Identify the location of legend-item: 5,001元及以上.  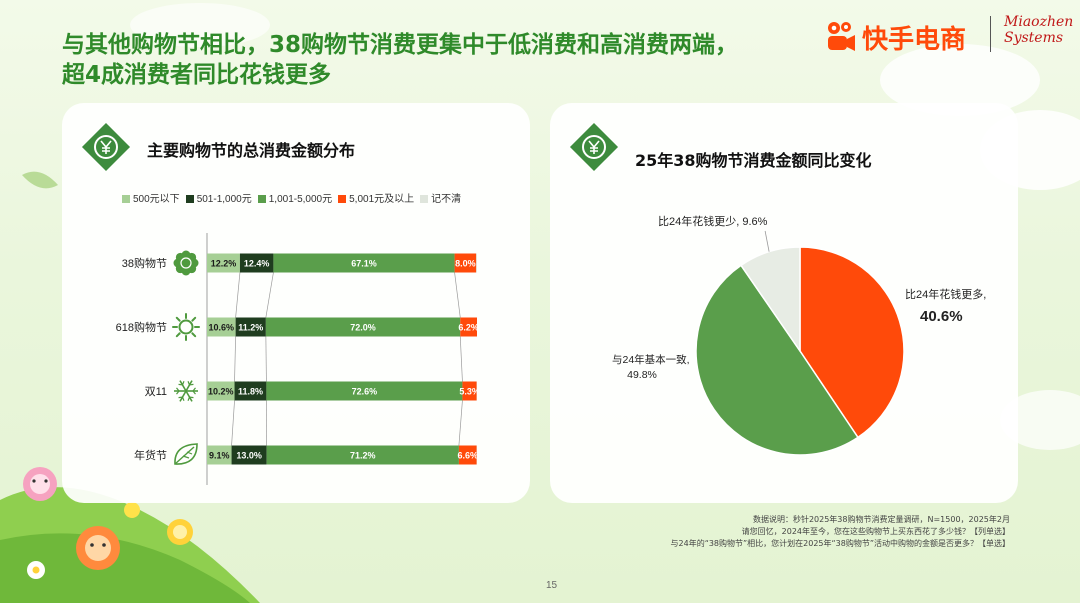
(376, 197).